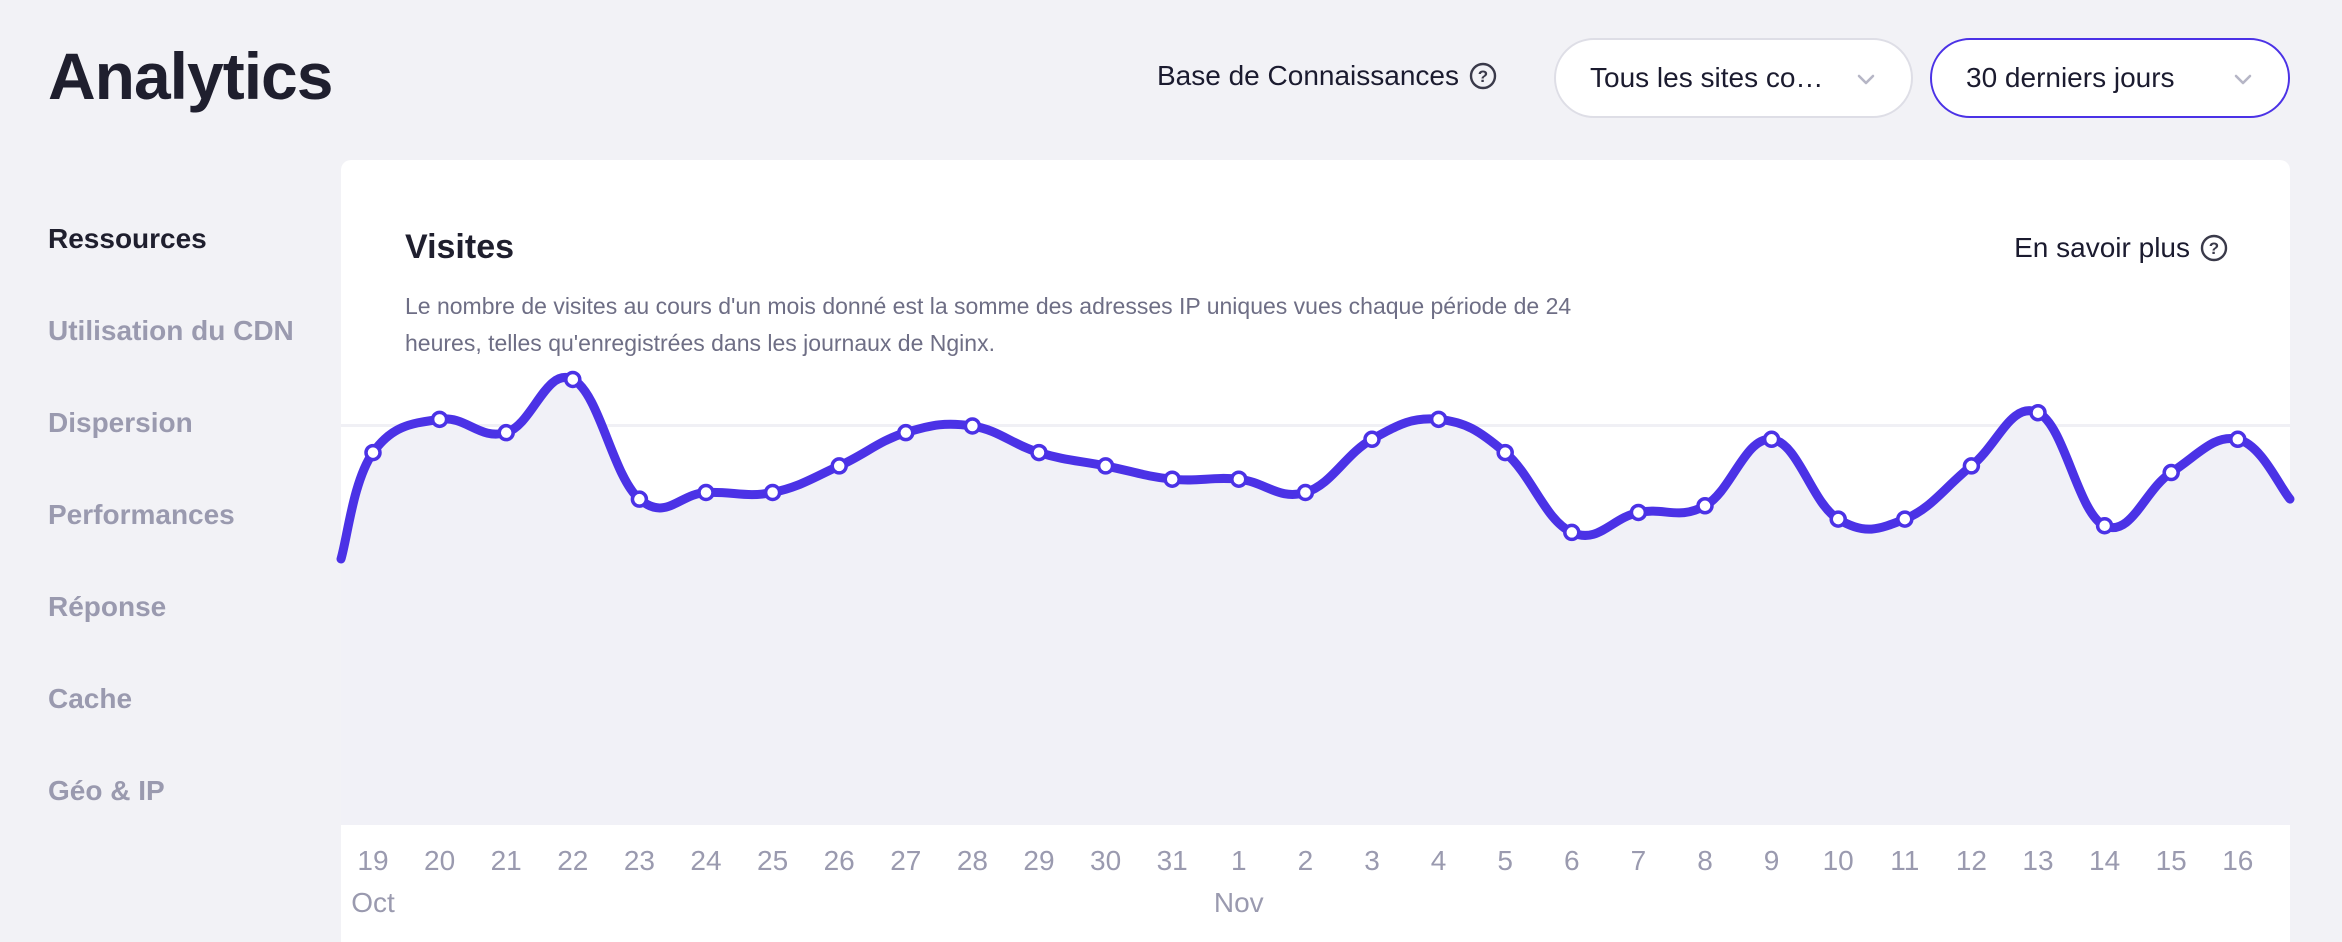 This screenshot has height=942, width=2342. Describe the element at coordinates (106, 790) in the screenshot. I see `sidebar-item-geo-ip: Géo & IP` at that location.